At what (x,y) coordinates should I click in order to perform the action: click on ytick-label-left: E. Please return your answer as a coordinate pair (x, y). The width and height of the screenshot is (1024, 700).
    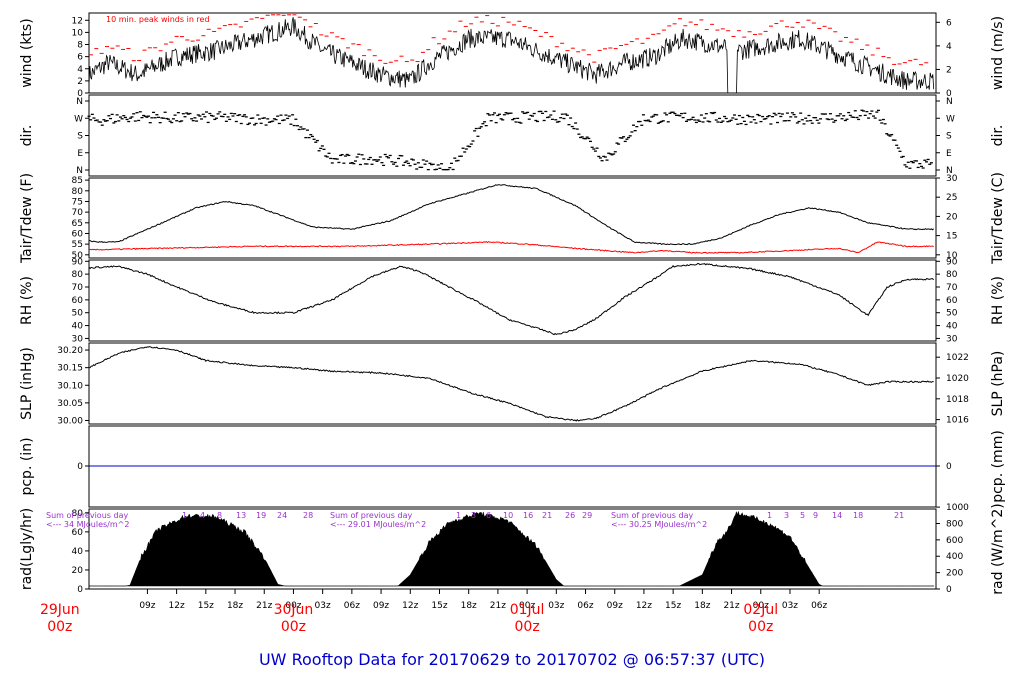
    Looking at the image, I should click on (80, 154).